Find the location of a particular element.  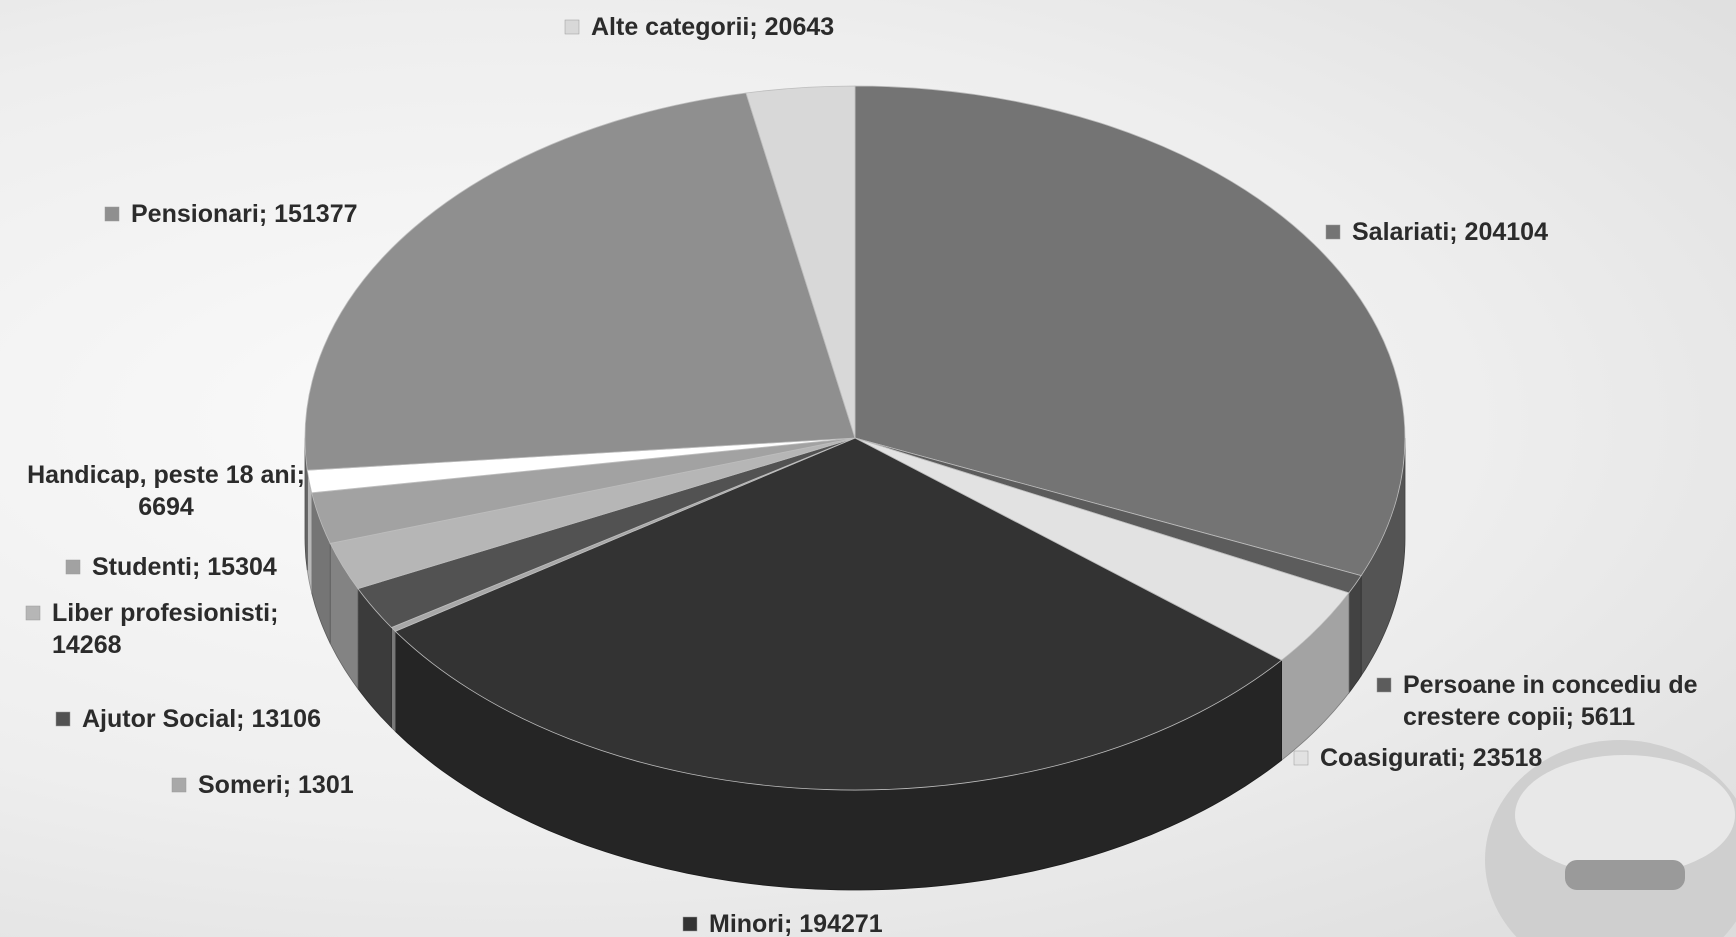

legend-marker-liber-profesionisti is located at coordinates (33, 613).